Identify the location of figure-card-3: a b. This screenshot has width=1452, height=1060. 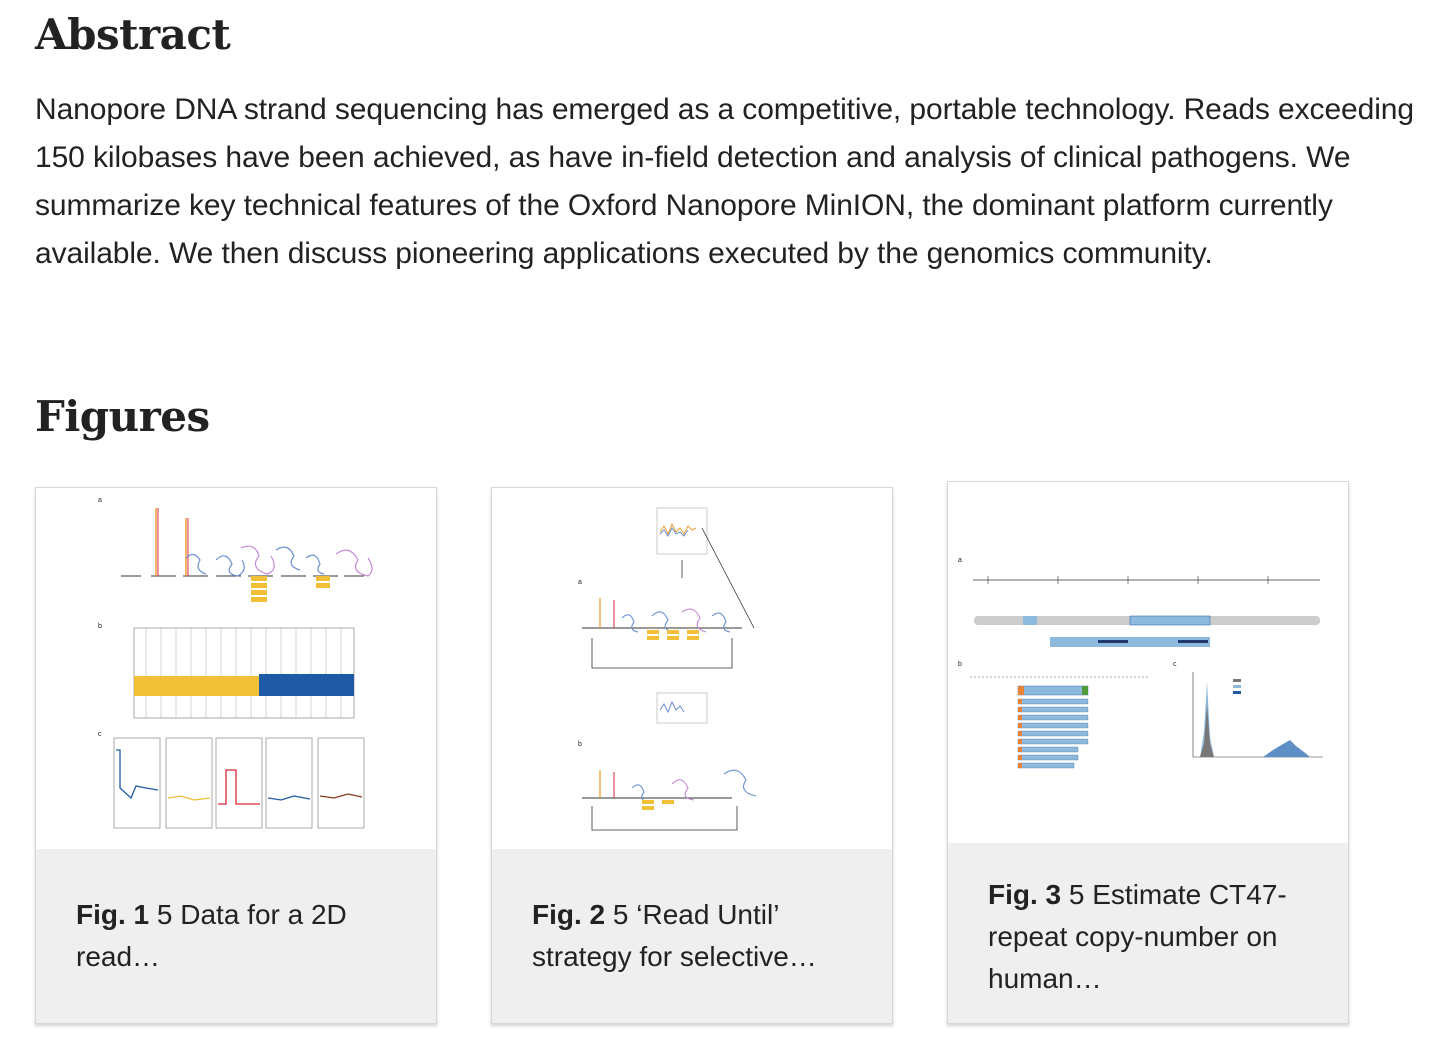
(1148, 752).